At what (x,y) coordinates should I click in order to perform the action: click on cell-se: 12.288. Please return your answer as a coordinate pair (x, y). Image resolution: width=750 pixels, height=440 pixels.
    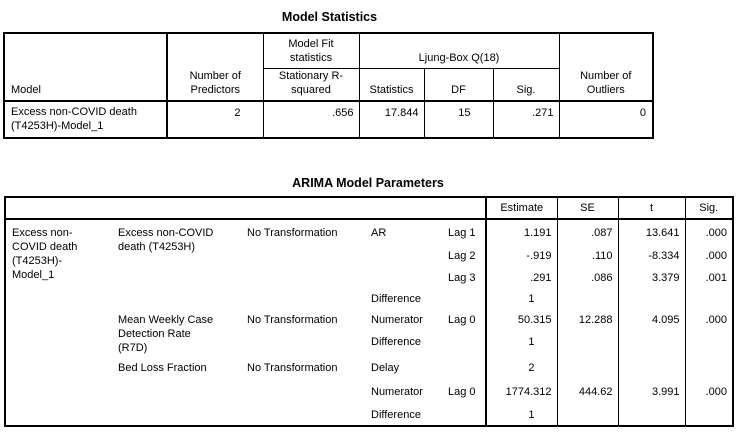
    Looking at the image, I should click on (588, 319).